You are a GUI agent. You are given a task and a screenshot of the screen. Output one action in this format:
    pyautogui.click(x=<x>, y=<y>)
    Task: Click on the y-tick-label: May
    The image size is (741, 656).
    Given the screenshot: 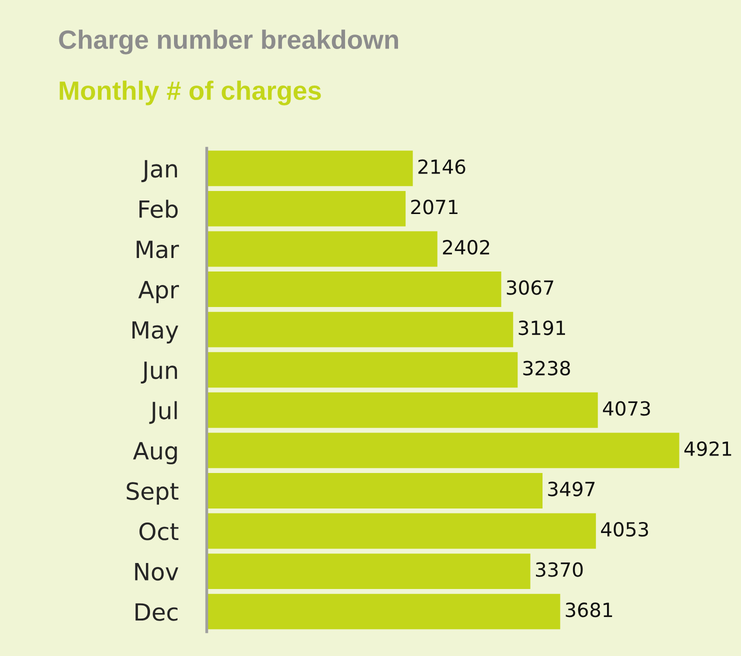 What is the action you would take?
    pyautogui.click(x=155, y=332)
    